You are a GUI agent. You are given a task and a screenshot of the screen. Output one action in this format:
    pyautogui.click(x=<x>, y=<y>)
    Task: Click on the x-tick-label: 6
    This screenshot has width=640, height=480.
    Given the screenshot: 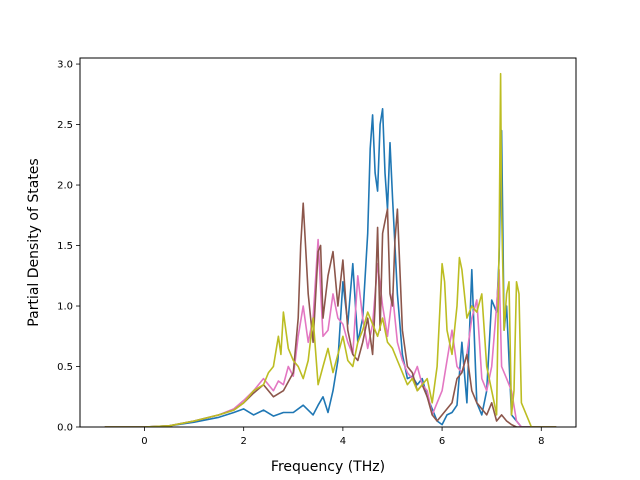 What is the action you would take?
    pyautogui.click(x=442, y=441)
    